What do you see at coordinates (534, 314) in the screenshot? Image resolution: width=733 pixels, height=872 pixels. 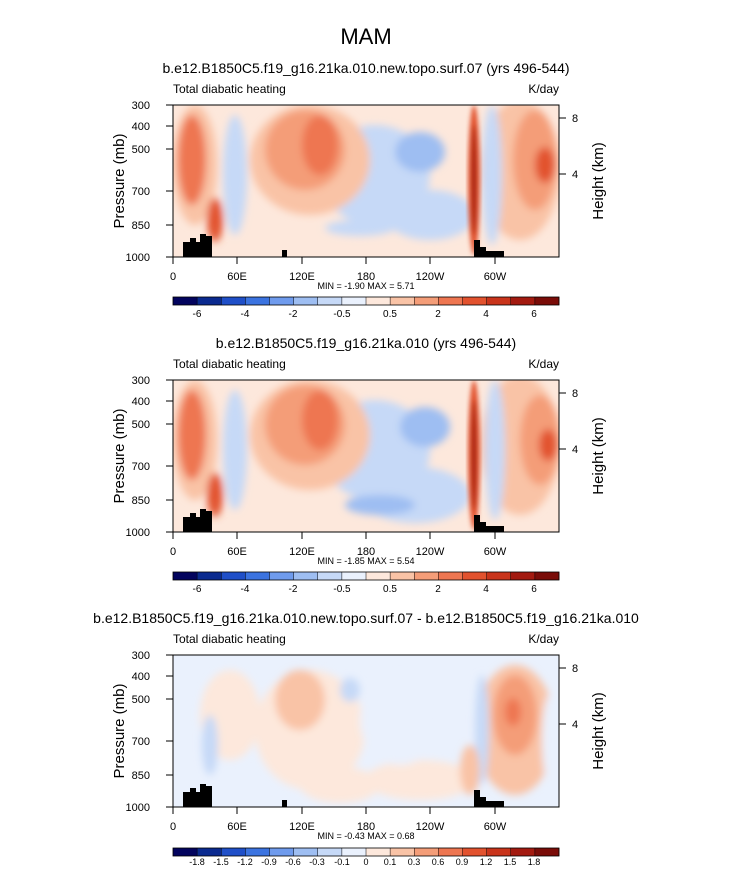 I see `colorbar-label: 6` at bounding box center [534, 314].